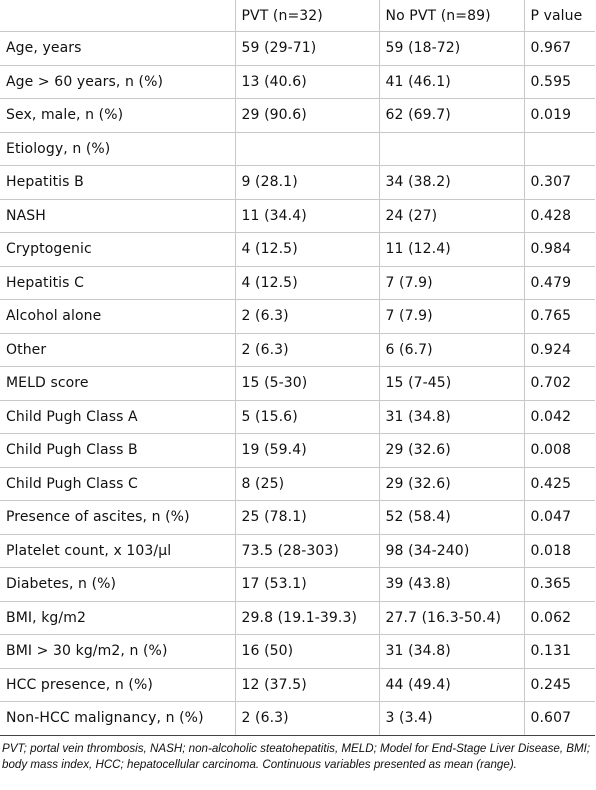 The height and width of the screenshot is (790, 596). Describe the element at coordinates (297, 584) in the screenshot. I see `table-row: Diabetes, n (%) 17 (53.1) 39 (43.8) 0.365` at that location.